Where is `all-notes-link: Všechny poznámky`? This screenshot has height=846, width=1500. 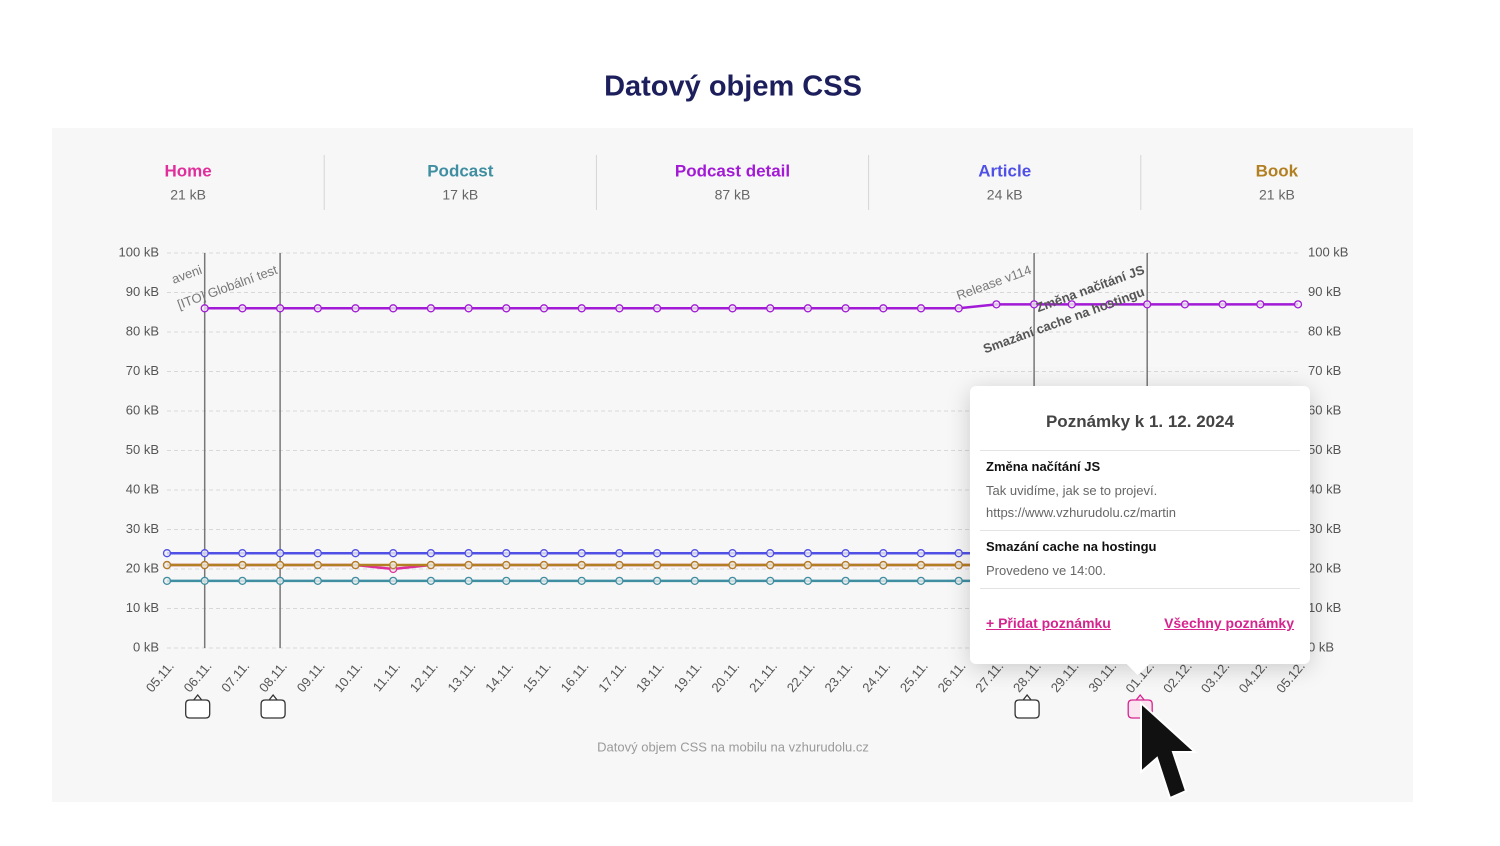
all-notes-link: Všechny poznámky is located at coordinates (1229, 623).